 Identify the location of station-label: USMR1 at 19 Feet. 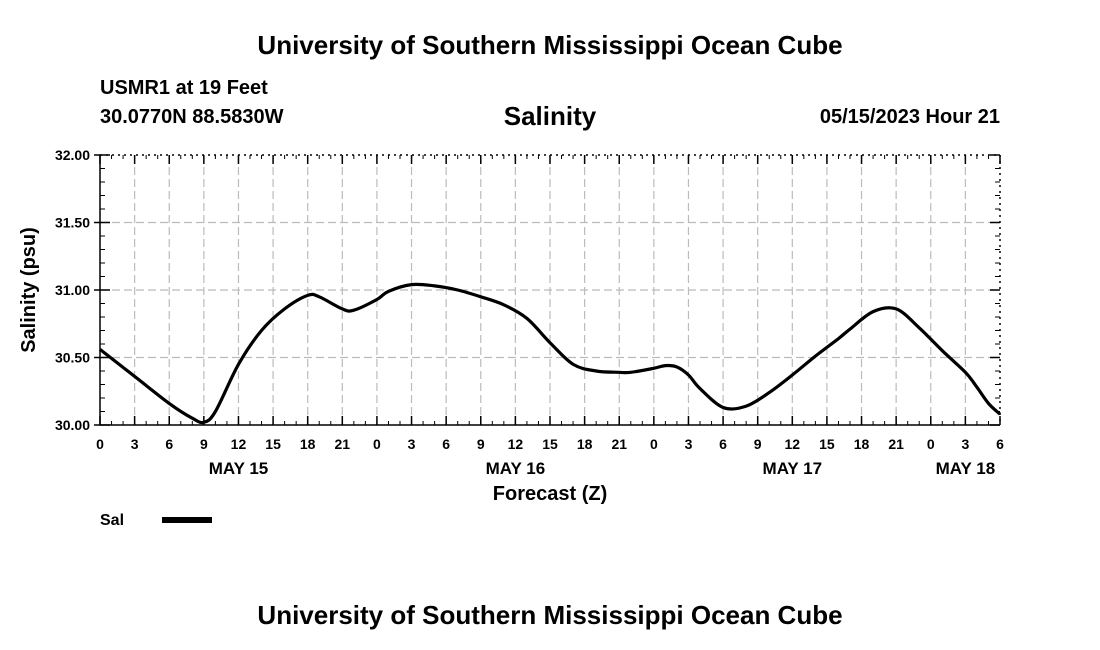
(184, 88).